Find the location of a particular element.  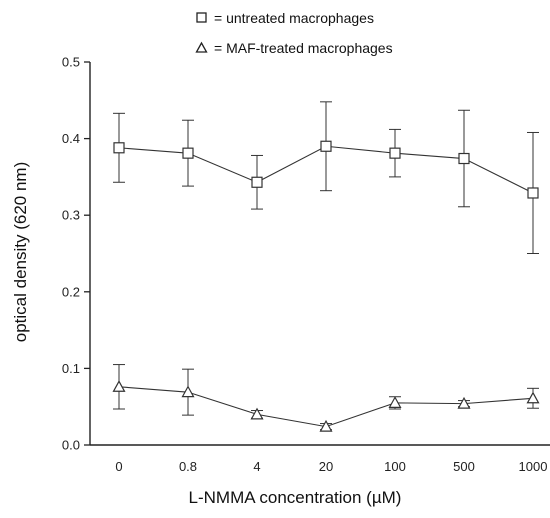

x-tick-label: 100 is located at coordinates (395, 466).